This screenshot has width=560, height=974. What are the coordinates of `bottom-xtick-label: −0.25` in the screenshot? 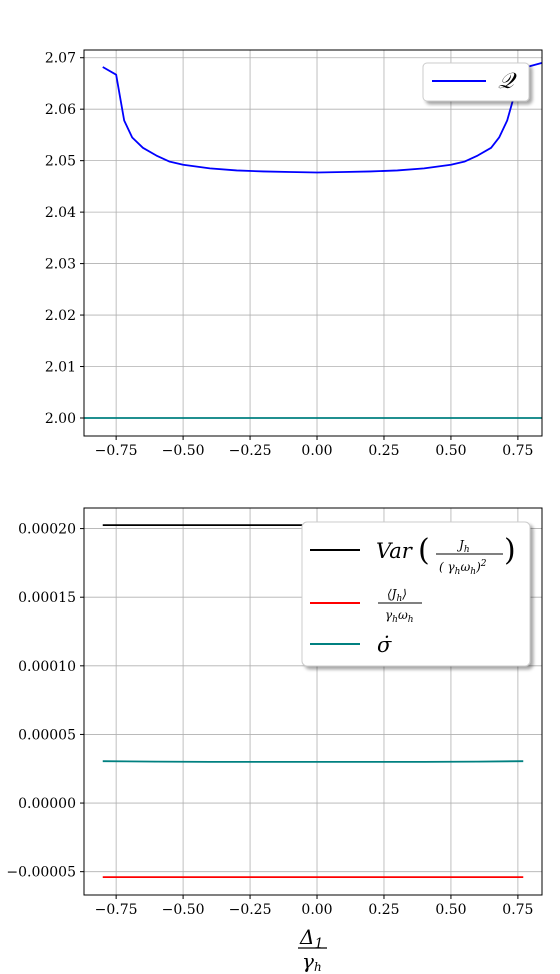 It's located at (250, 910).